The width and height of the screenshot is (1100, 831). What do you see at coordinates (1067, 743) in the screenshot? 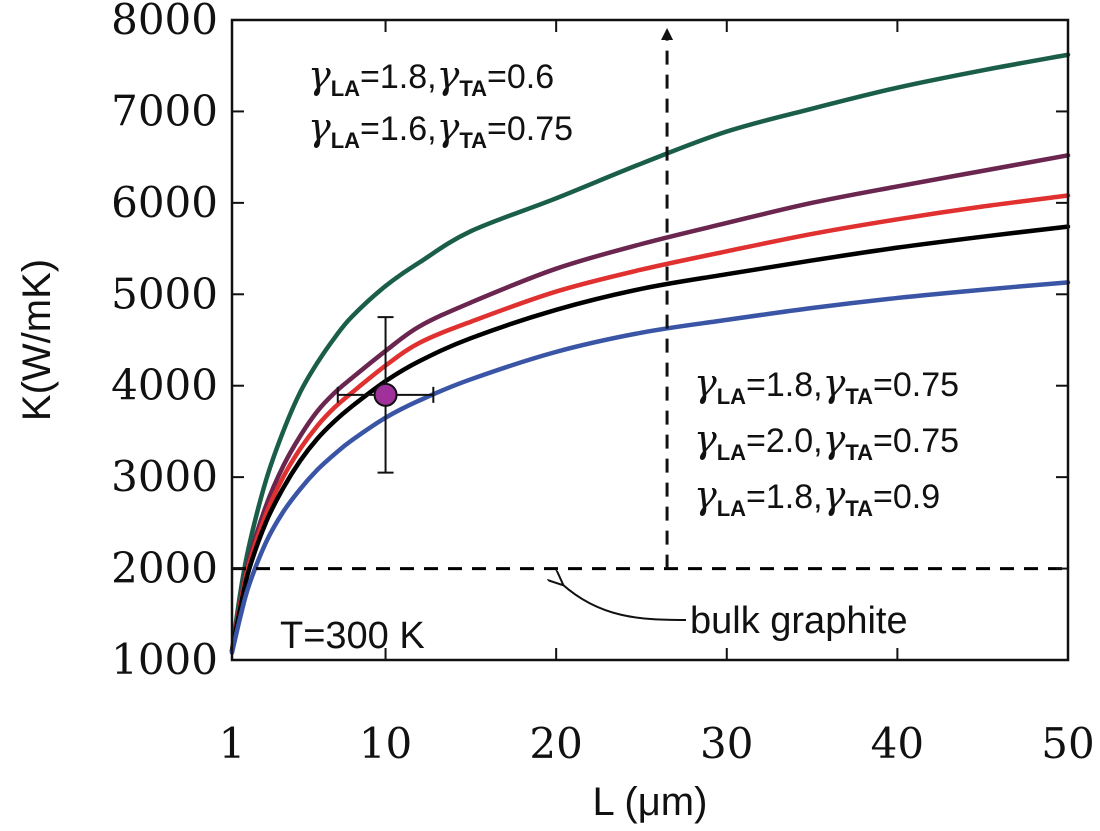
I see `x-tick-label: 50` at bounding box center [1067, 743].